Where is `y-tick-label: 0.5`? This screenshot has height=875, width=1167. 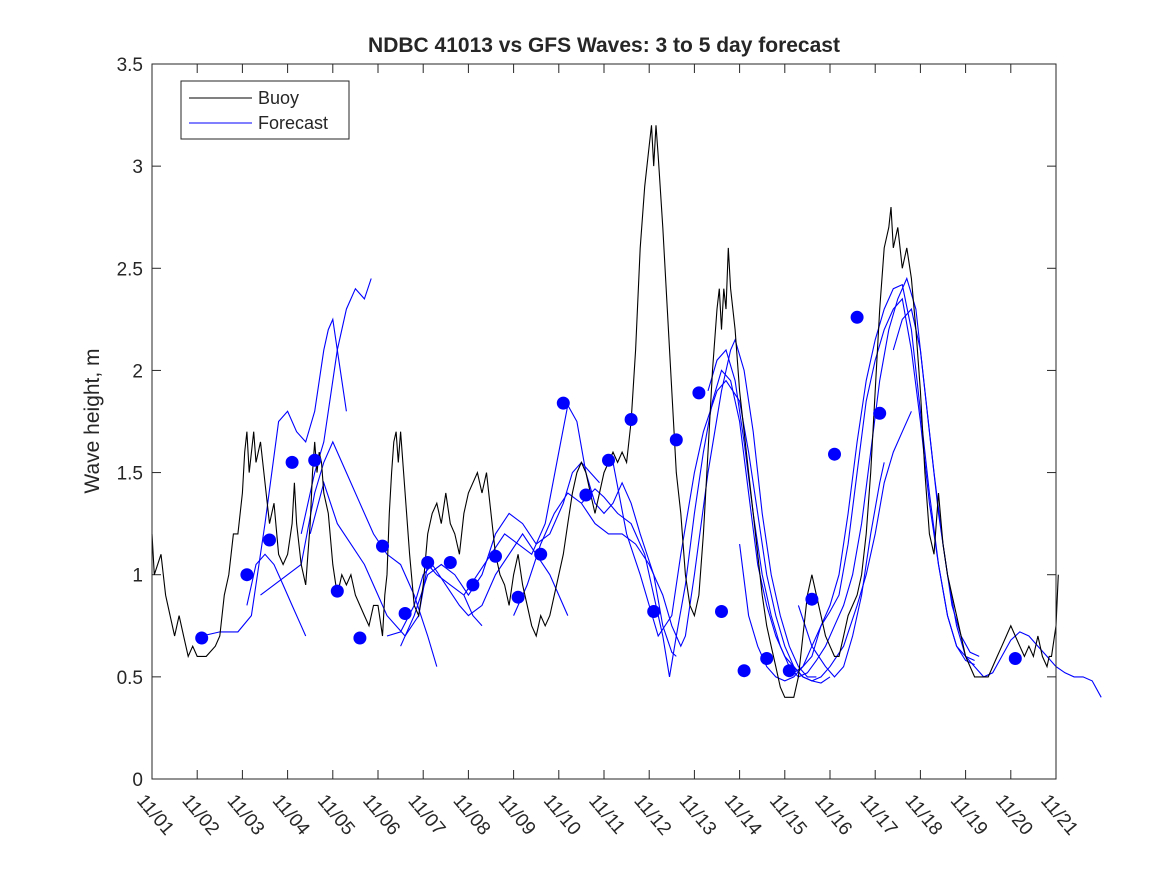
y-tick-label: 0.5 is located at coordinates (130, 678).